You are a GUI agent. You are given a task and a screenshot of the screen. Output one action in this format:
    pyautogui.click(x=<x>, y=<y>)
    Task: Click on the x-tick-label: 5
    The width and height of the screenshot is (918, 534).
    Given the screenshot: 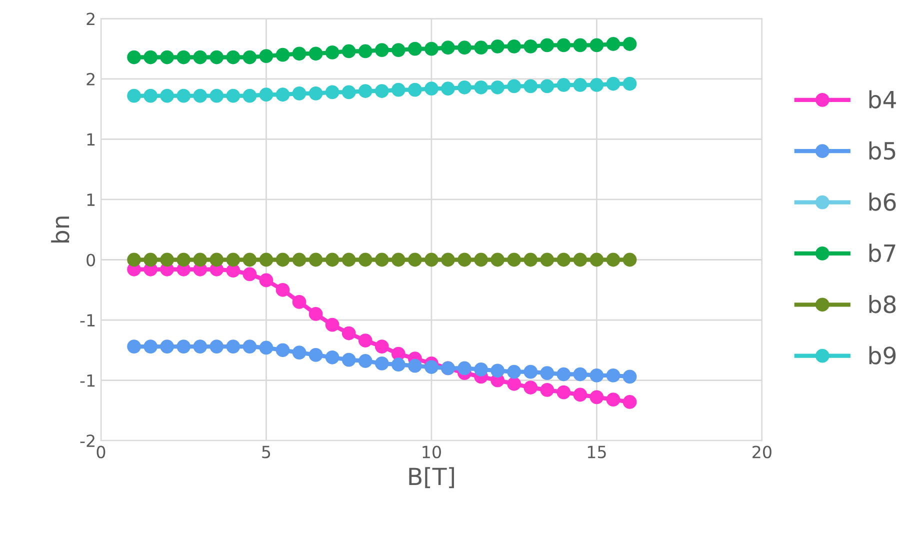 What is the action you would take?
    pyautogui.click(x=266, y=452)
    